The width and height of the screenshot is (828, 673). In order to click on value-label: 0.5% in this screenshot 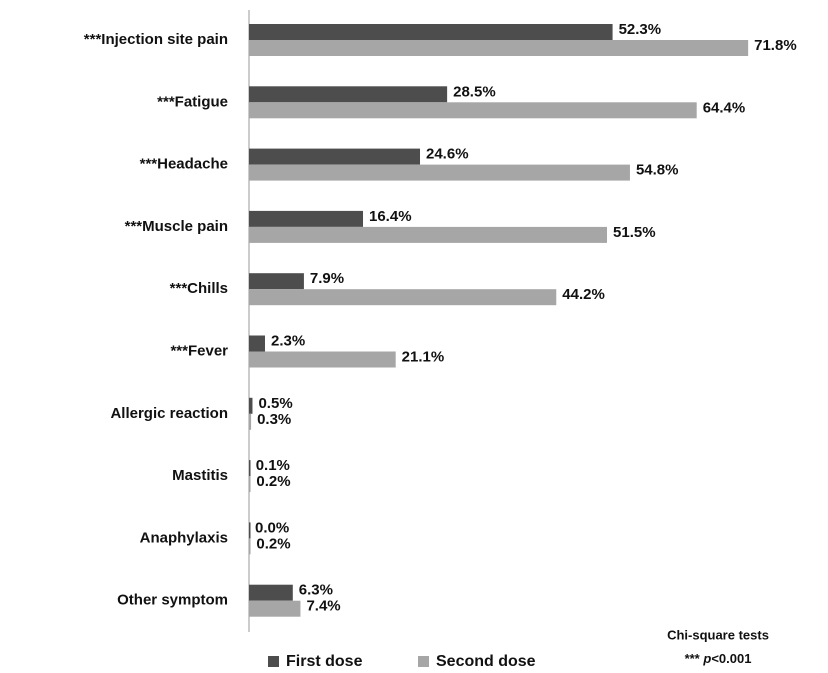, I will do `click(275, 403)`.